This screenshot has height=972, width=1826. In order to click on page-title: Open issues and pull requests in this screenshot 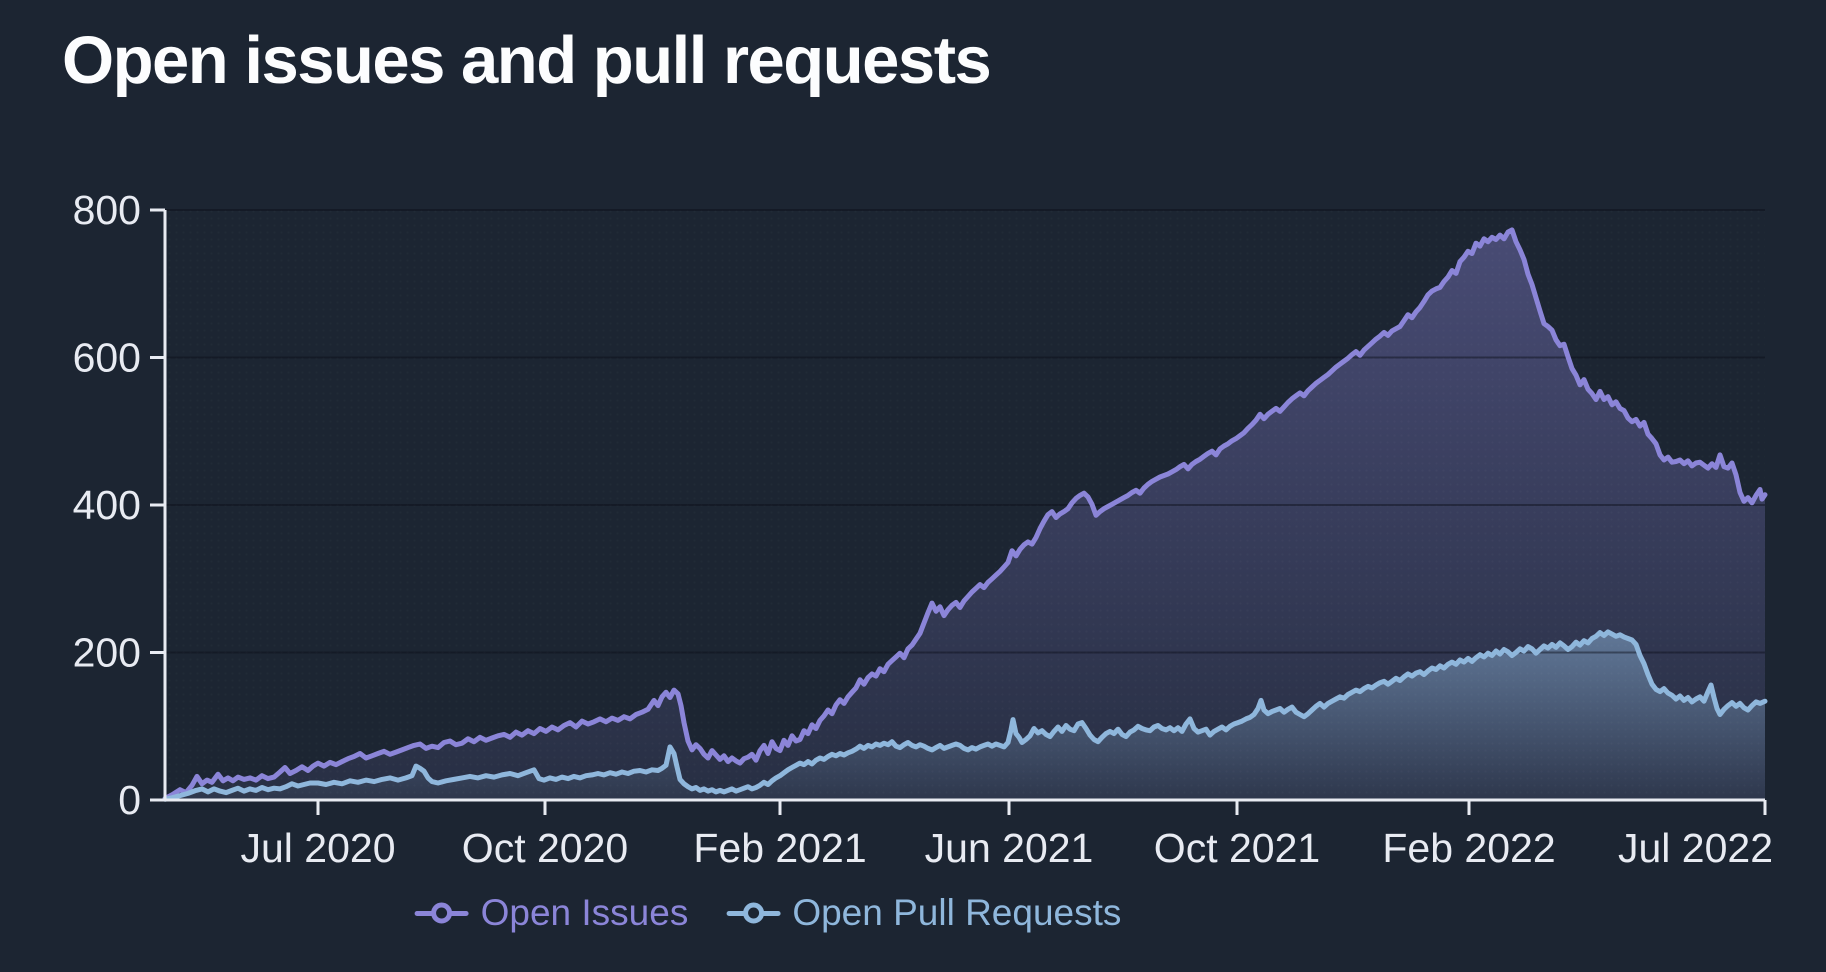, I will do `click(527, 60)`.